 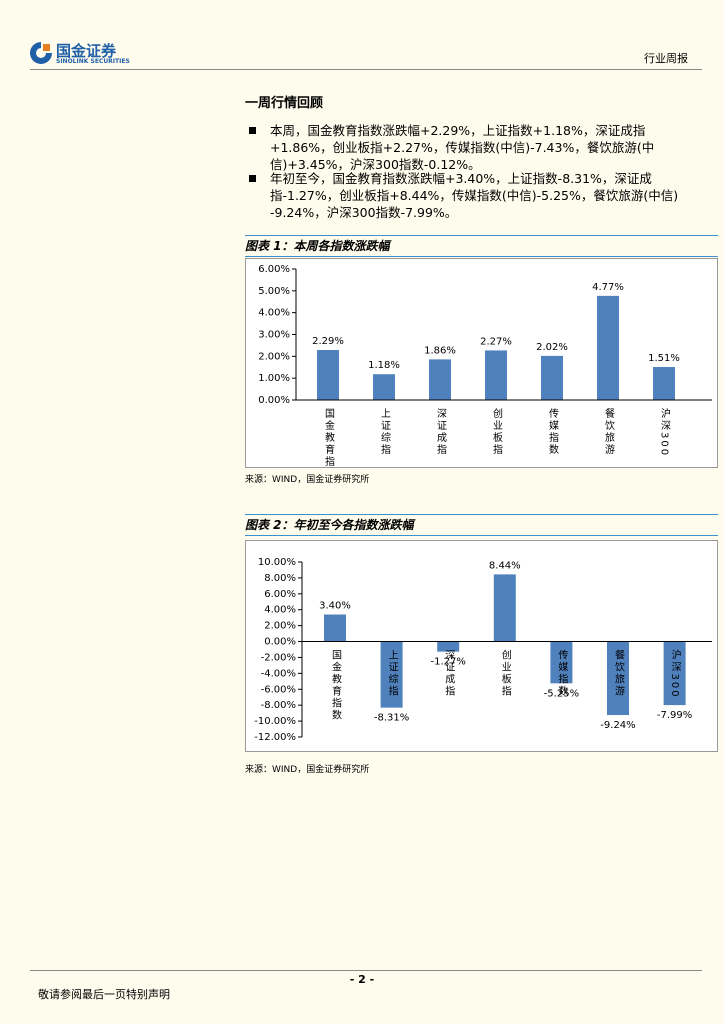 What do you see at coordinates (496, 341) in the screenshot?
I see `data-label: 2.27%` at bounding box center [496, 341].